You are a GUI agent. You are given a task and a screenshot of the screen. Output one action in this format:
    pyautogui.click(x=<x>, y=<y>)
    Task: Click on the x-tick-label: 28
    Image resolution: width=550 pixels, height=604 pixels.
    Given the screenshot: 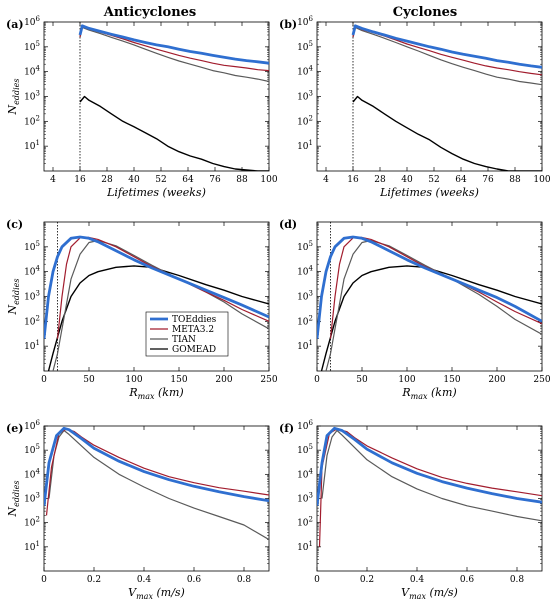 What is the action you would take?
    pyautogui.click(x=380, y=180)
    